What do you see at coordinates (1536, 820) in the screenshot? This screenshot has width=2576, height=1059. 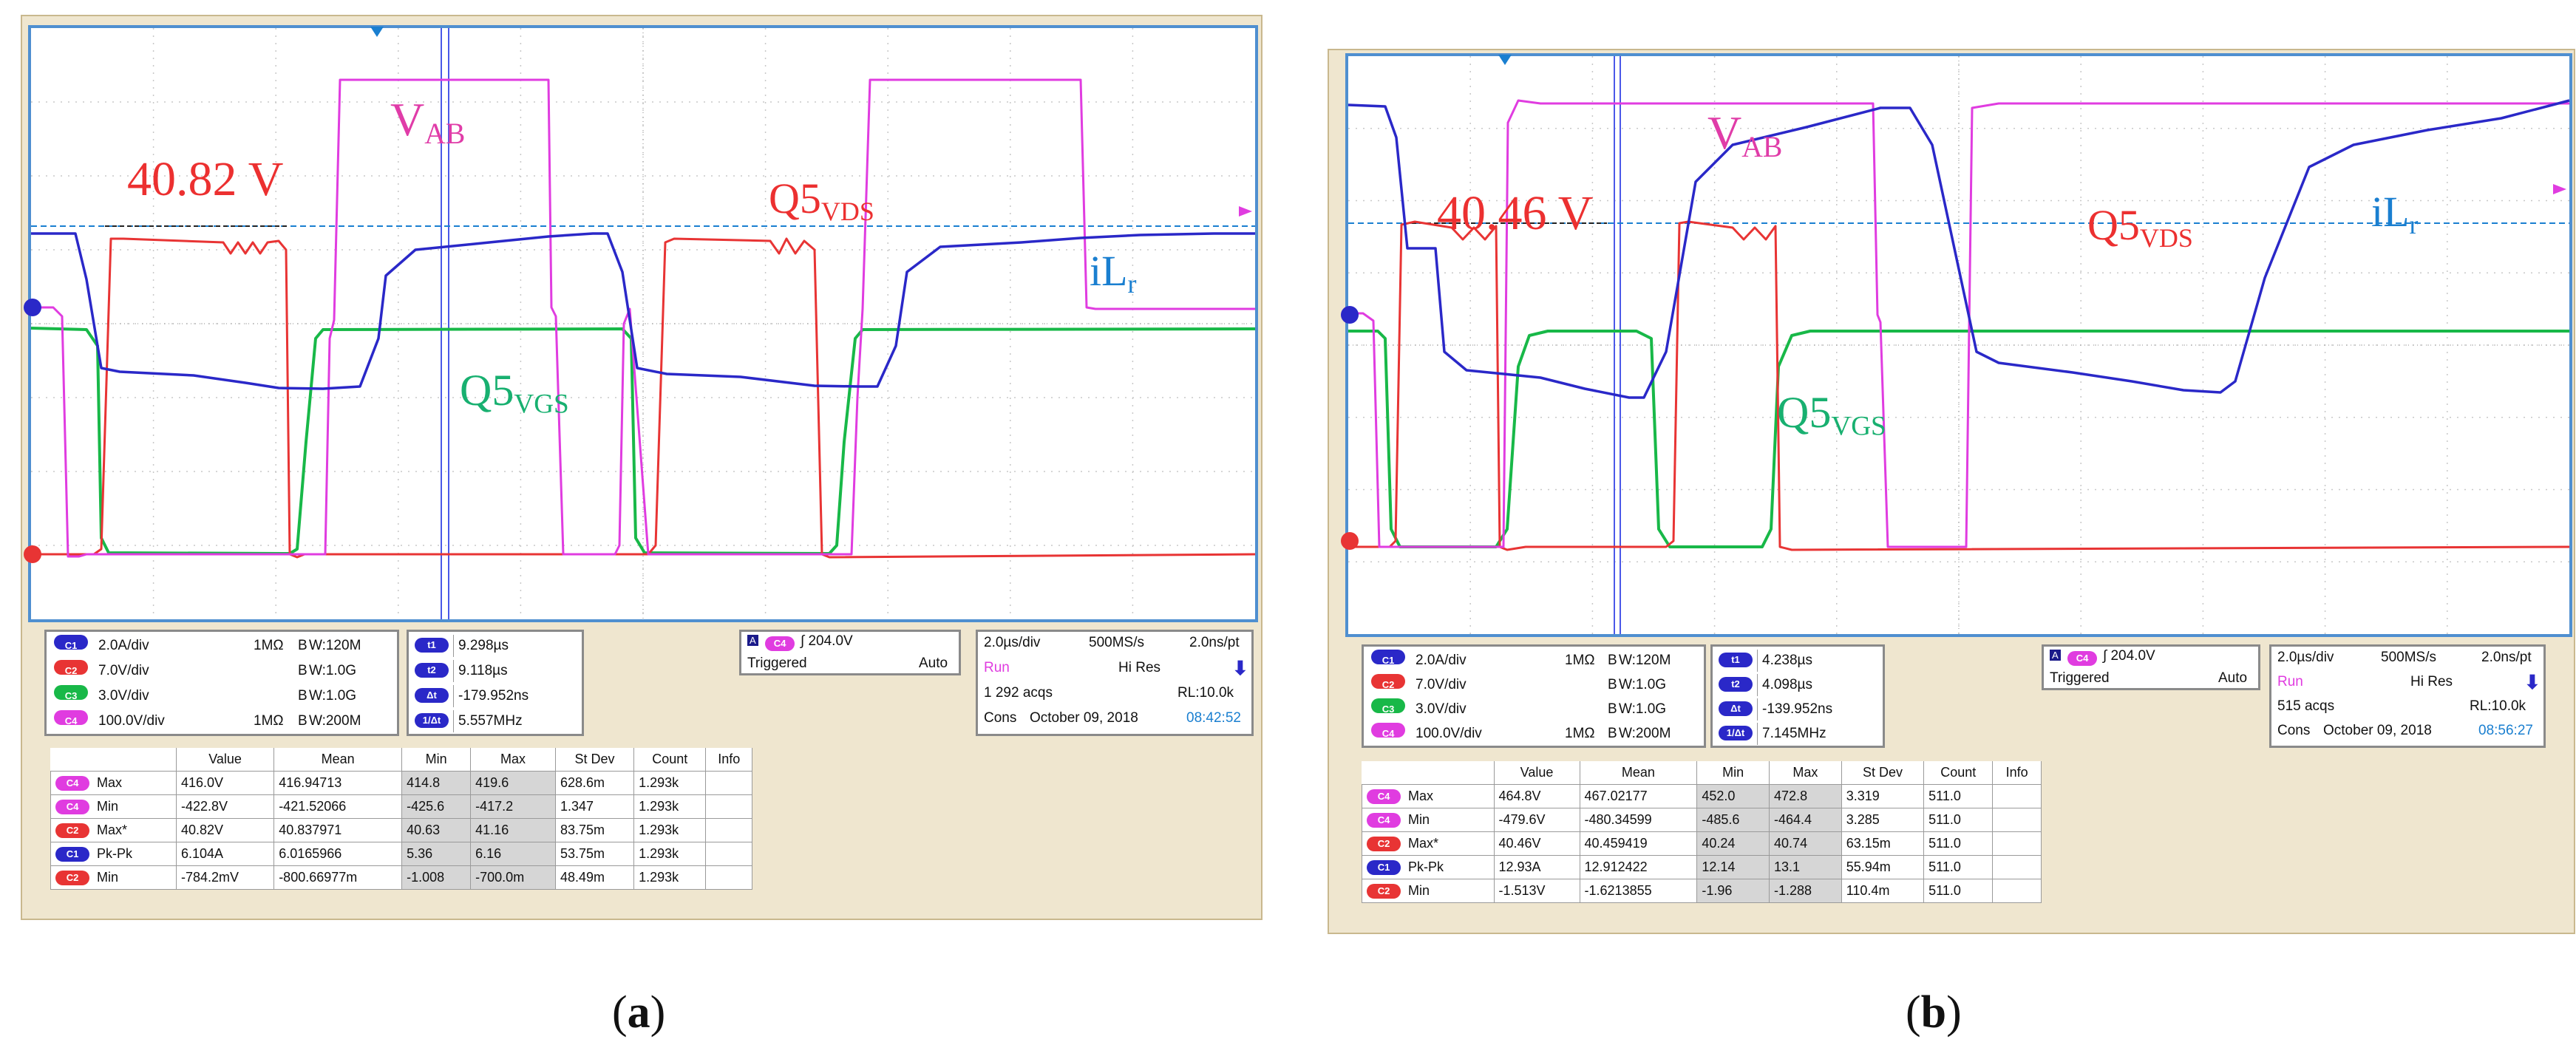 I see `cell-value: -479.6V` at bounding box center [1536, 820].